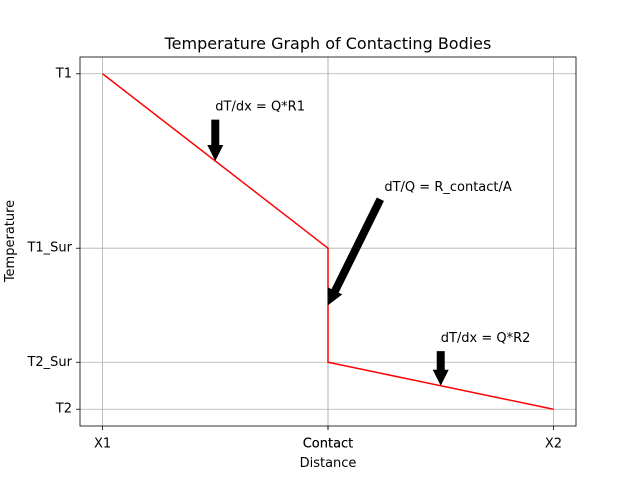 Image resolution: width=640 pixels, height=480 pixels. Describe the element at coordinates (10, 241) in the screenshot. I see `y-axis-label: Temperature` at that location.